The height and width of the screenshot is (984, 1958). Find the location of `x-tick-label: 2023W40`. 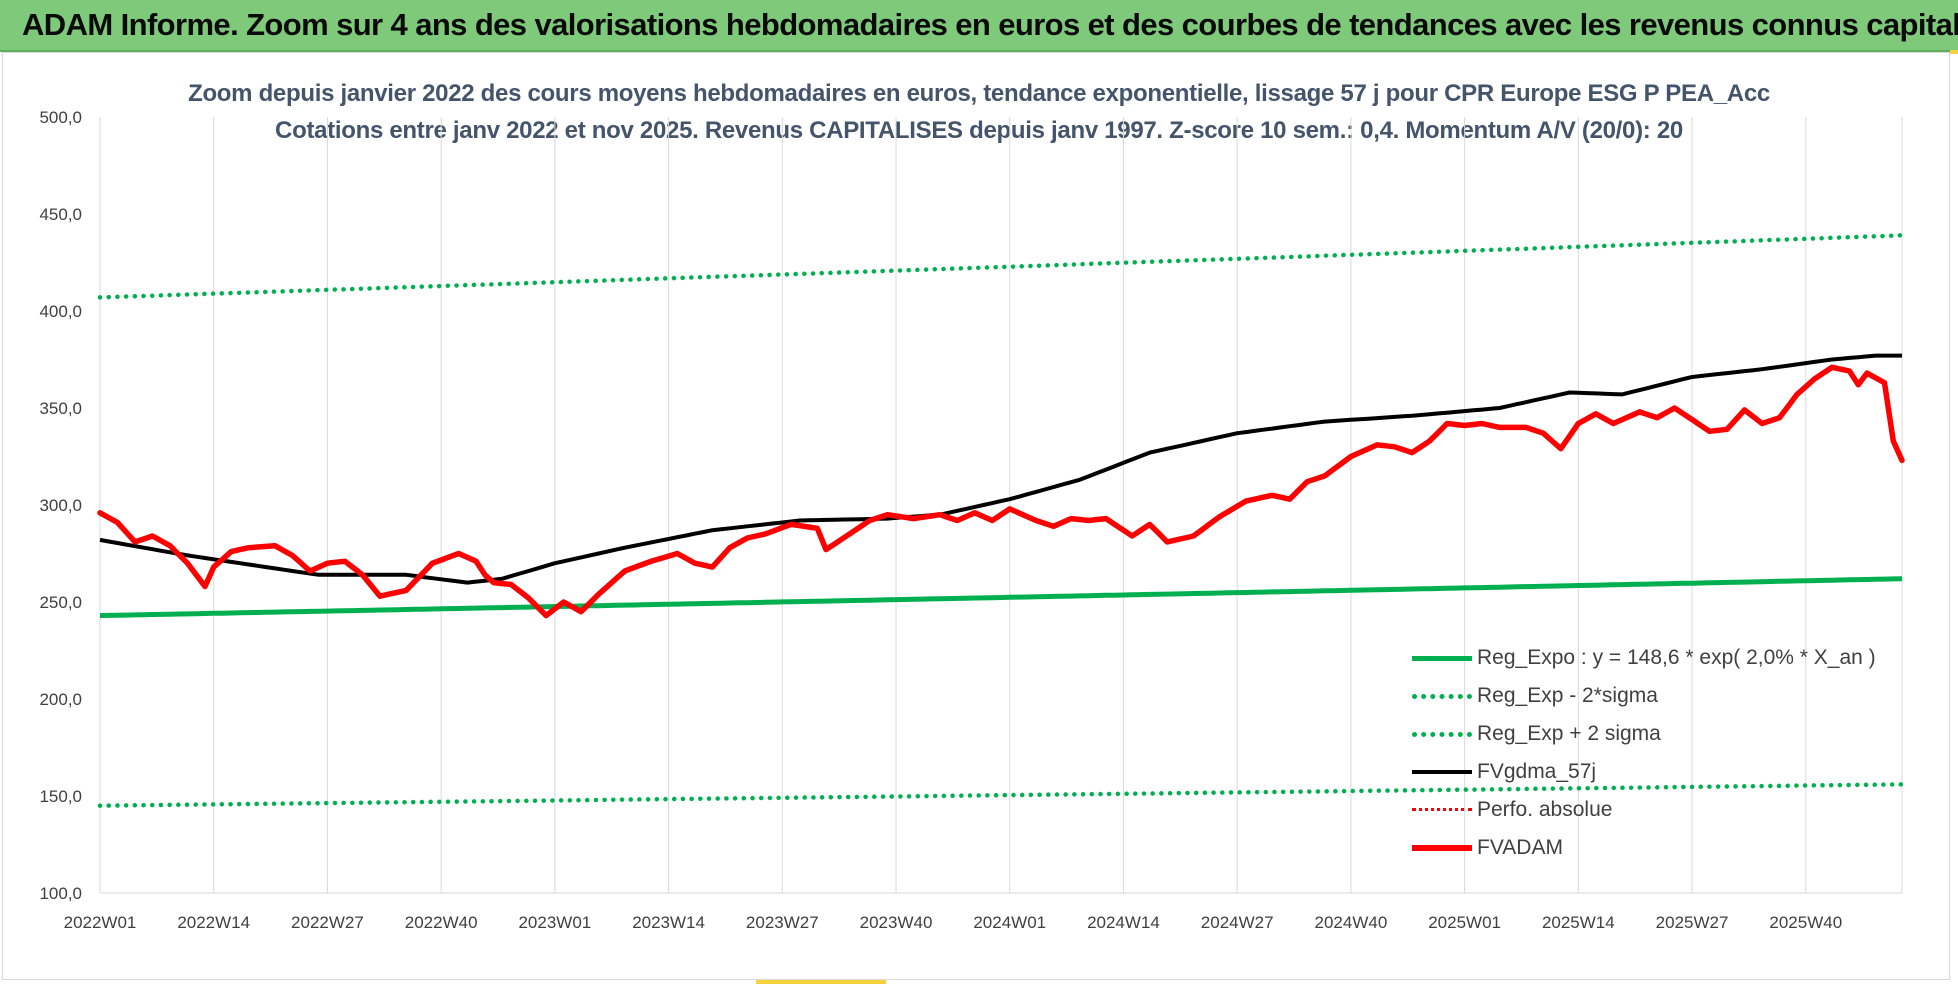

x-tick-label: 2023W40 is located at coordinates (896, 922).